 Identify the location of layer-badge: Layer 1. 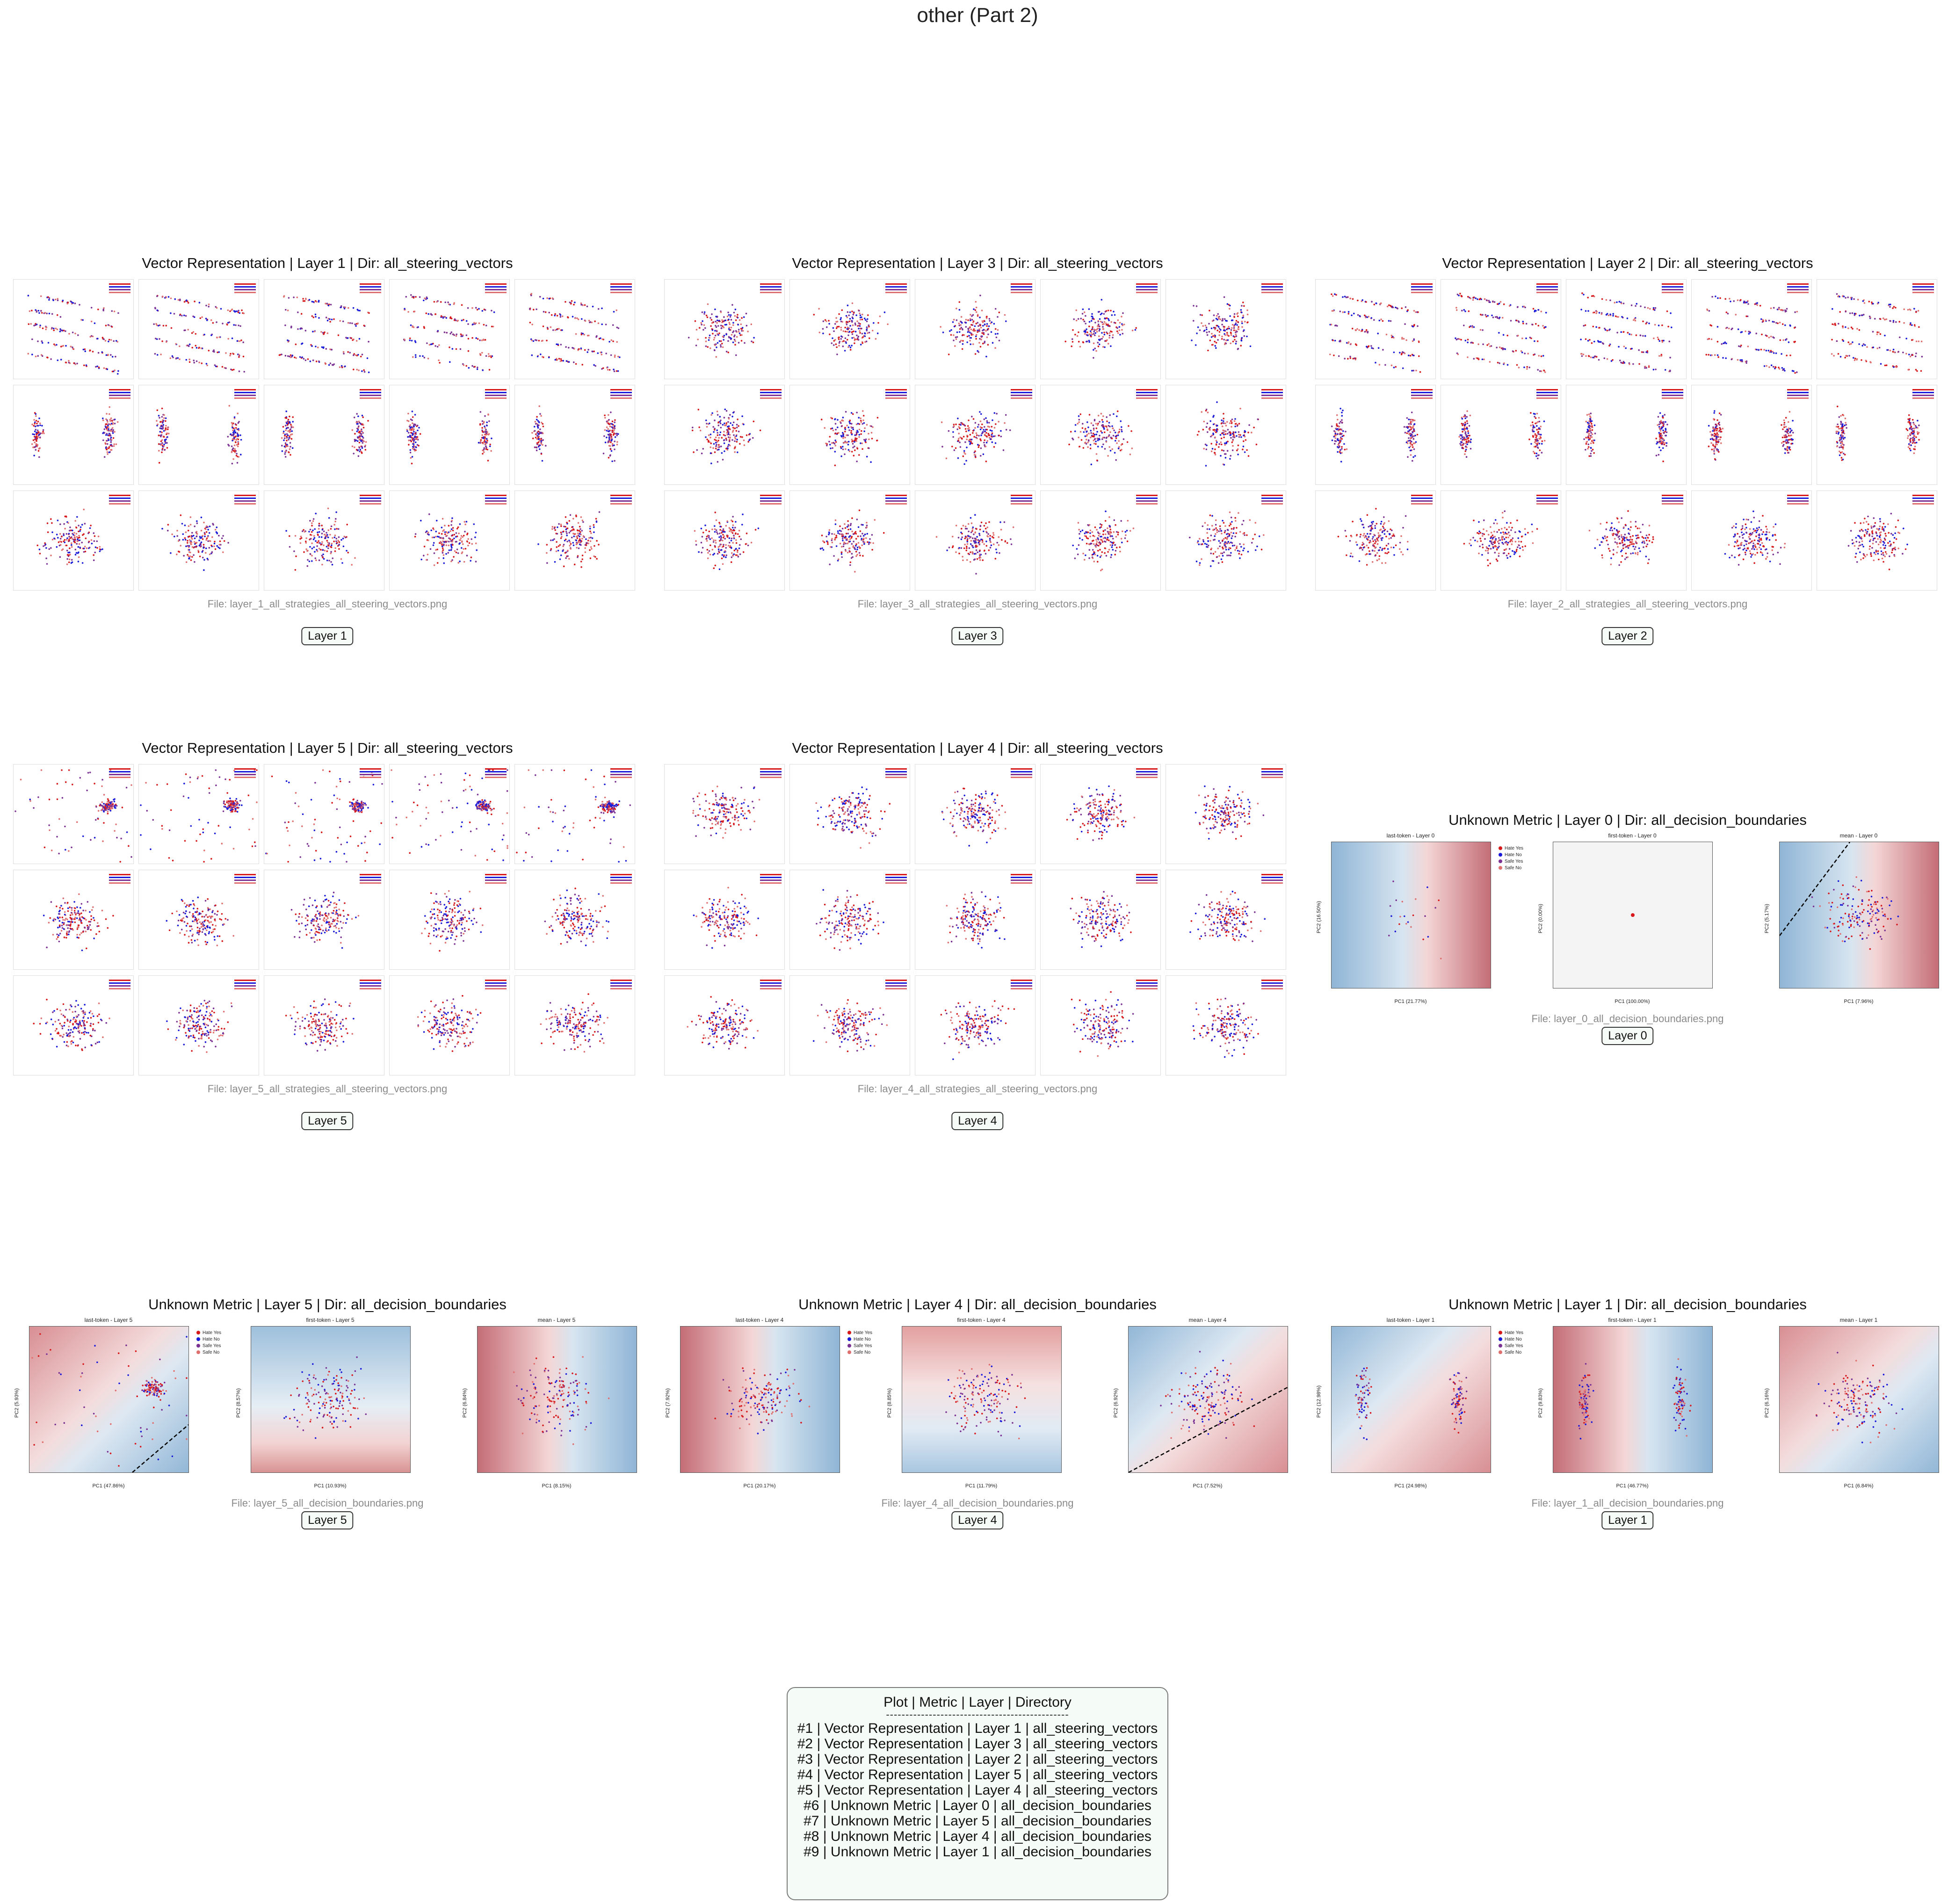
(327, 636).